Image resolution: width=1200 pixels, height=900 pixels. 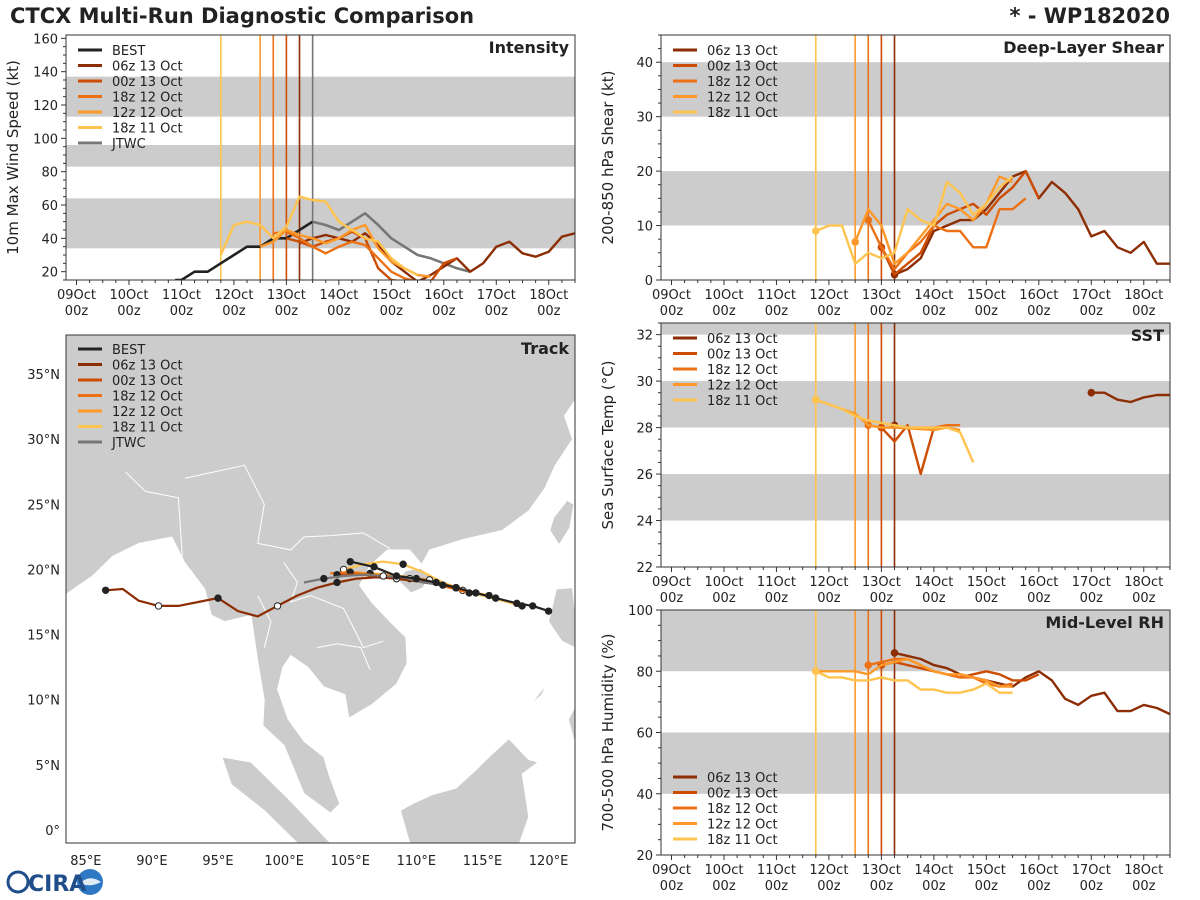 I want to click on sst-panel-title: SST, so click(x=1147, y=335).